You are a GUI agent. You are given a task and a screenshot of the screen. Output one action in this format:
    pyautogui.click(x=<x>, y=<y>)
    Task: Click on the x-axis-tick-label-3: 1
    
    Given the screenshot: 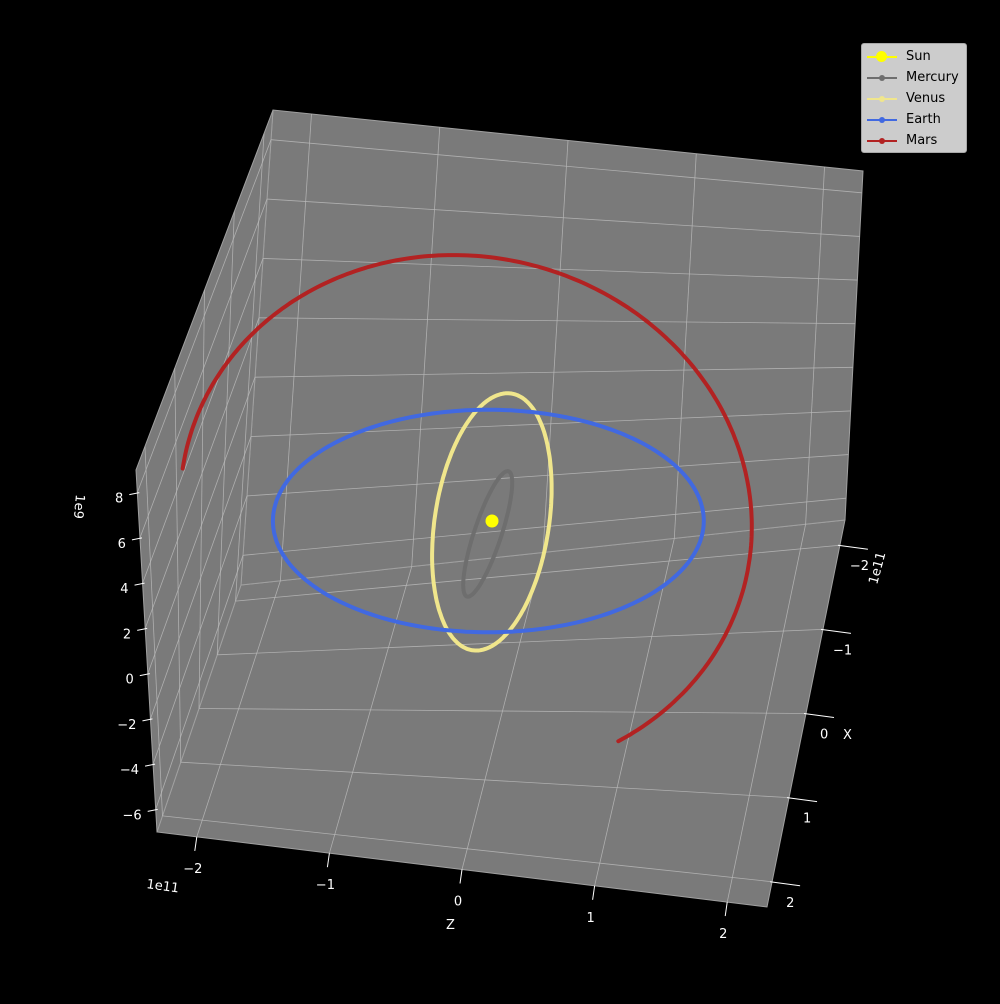 What is the action you would take?
    pyautogui.click(x=807, y=819)
    